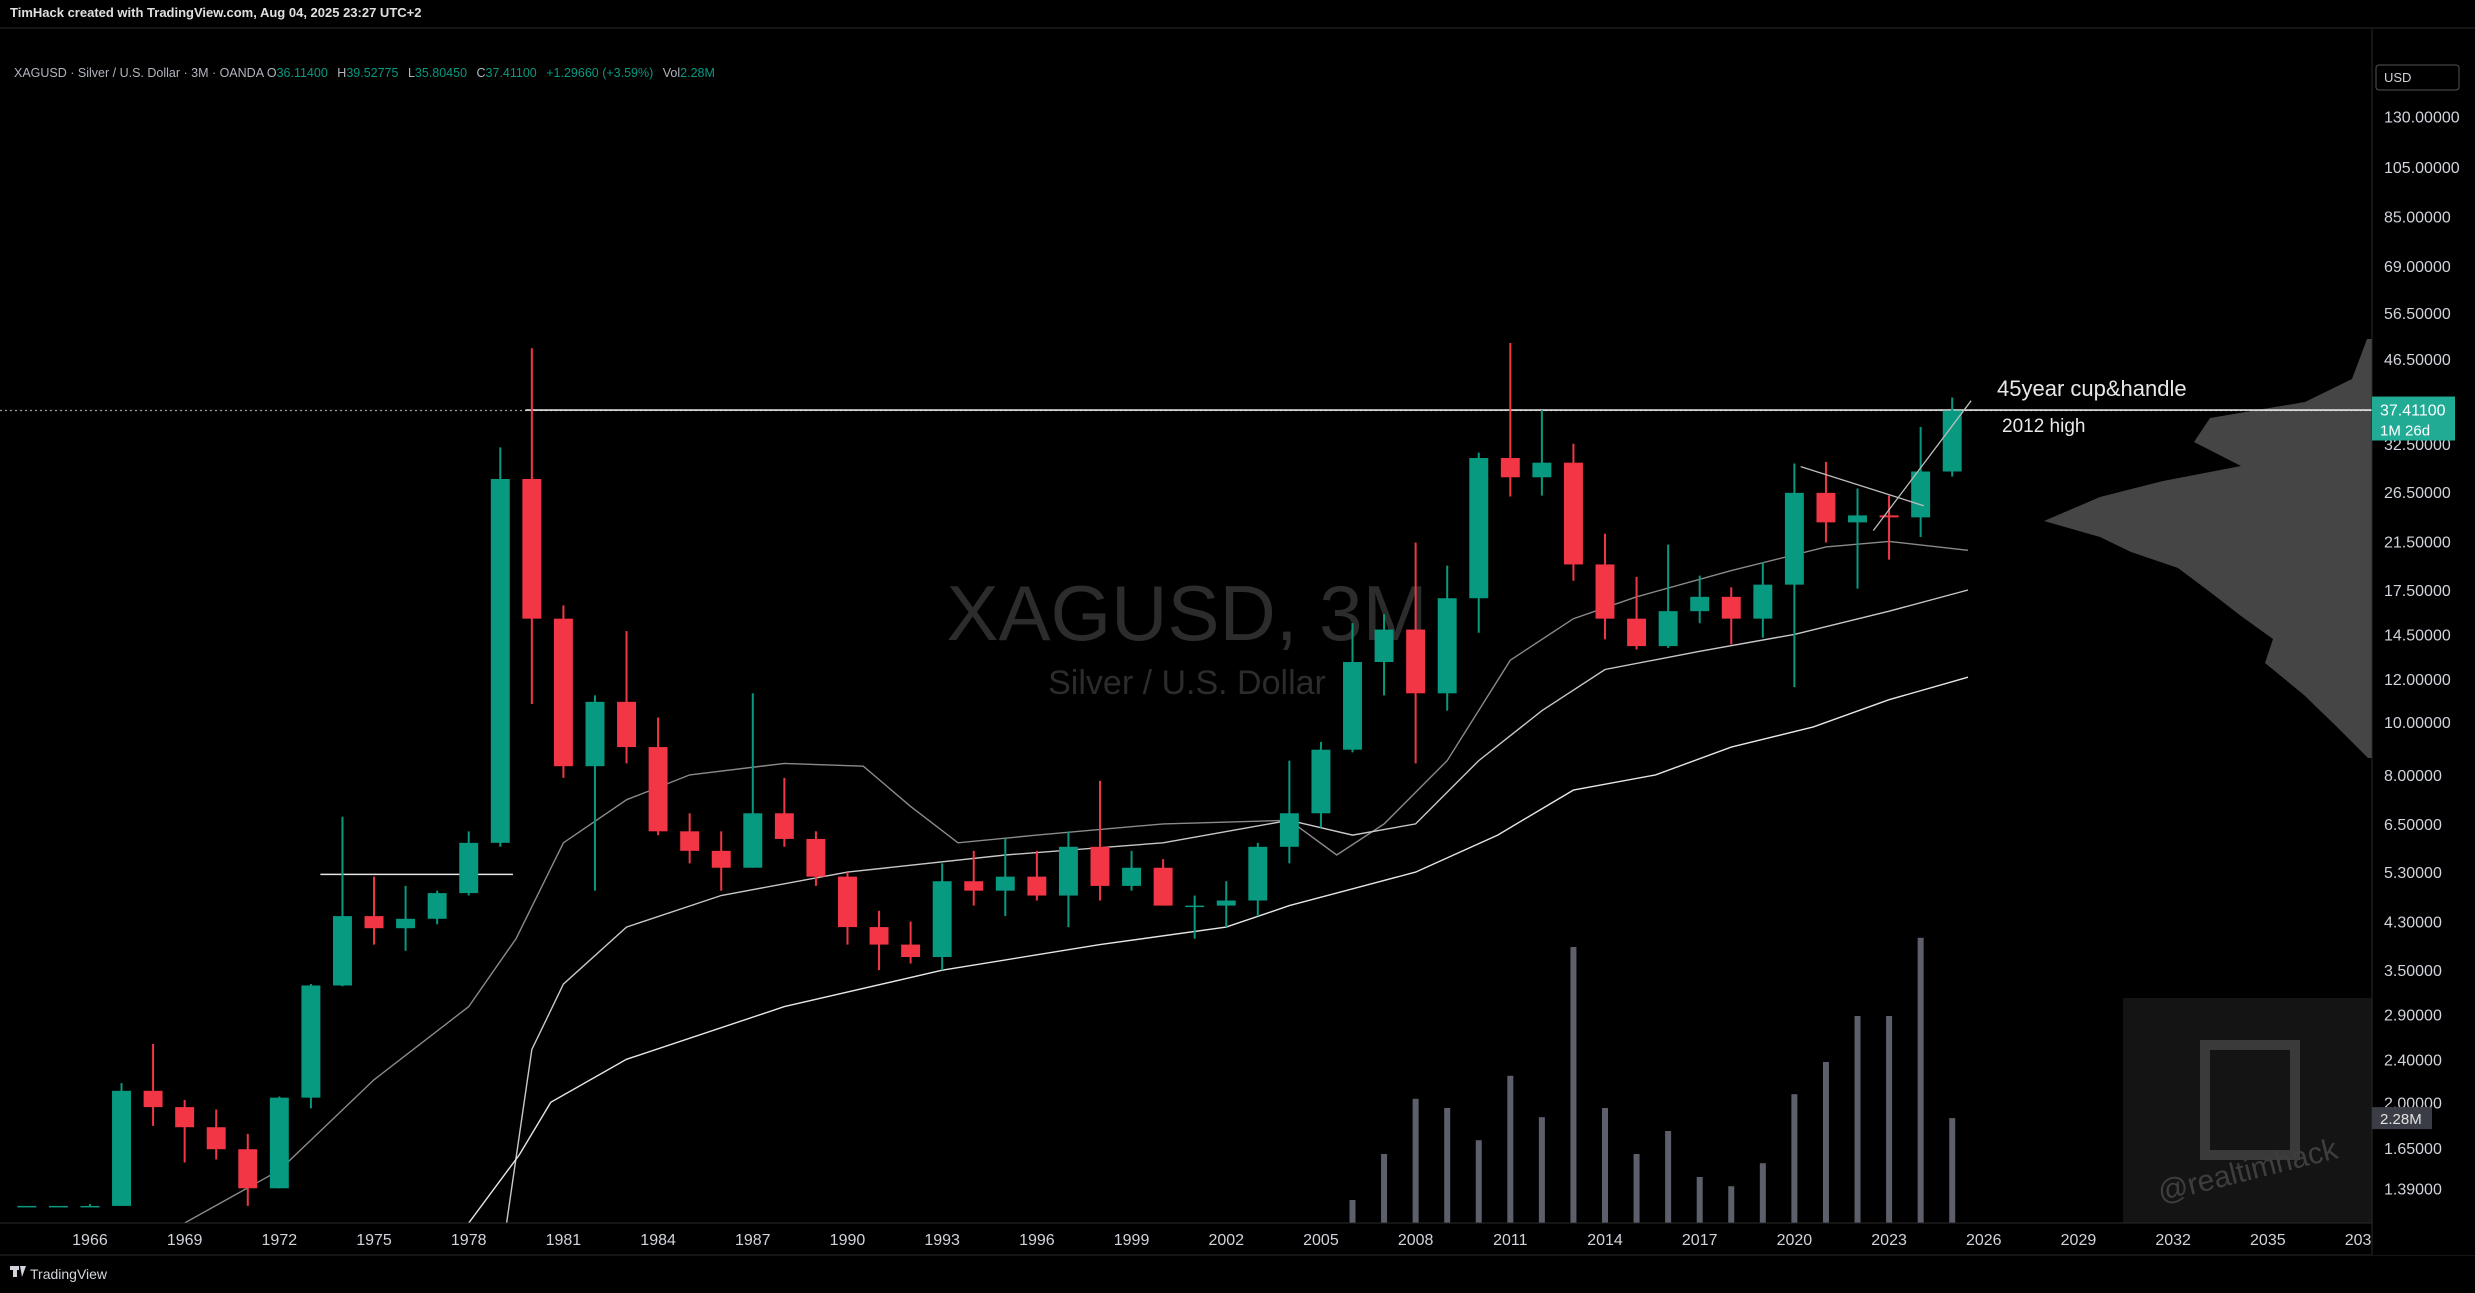  Describe the element at coordinates (302, 73) in the screenshot. I see `ohlc-value: 36.11400` at that location.